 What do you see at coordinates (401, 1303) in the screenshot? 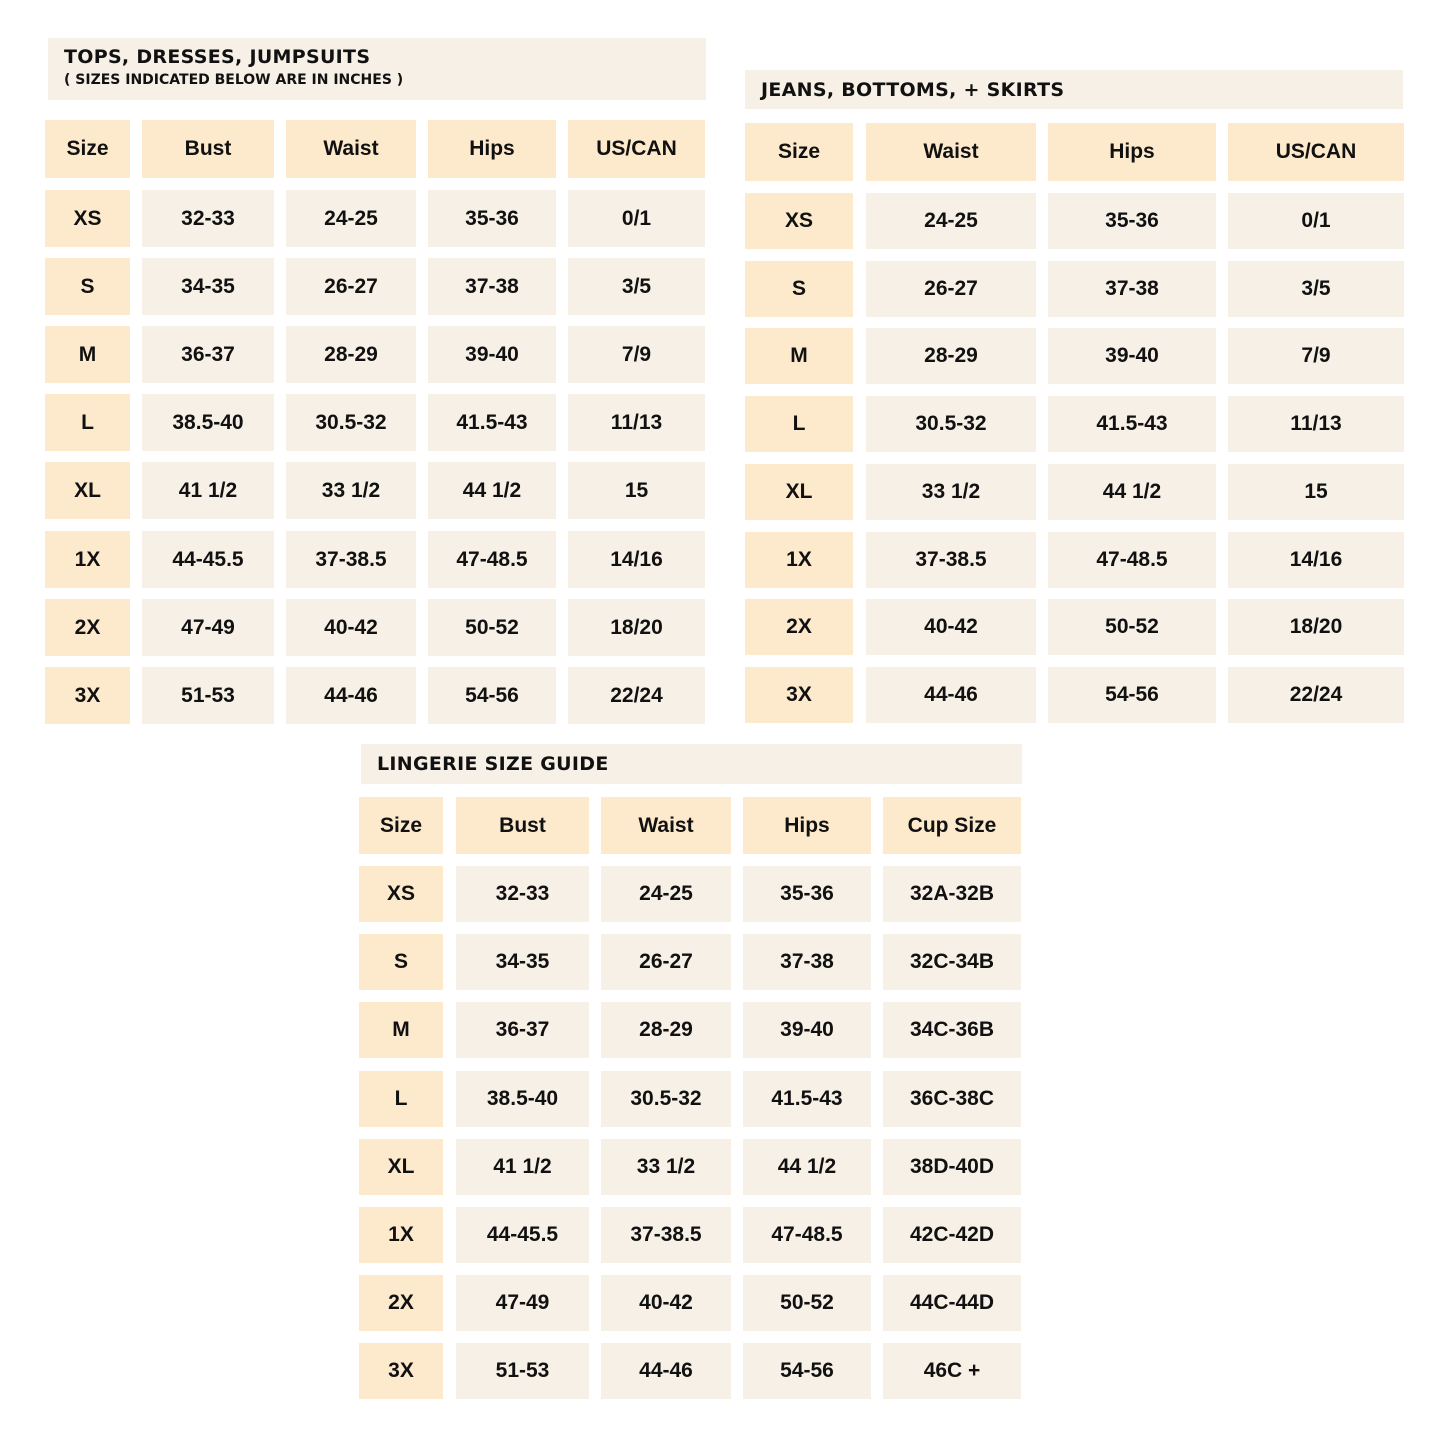
I see `lingerie-row-size-label: 2X` at bounding box center [401, 1303].